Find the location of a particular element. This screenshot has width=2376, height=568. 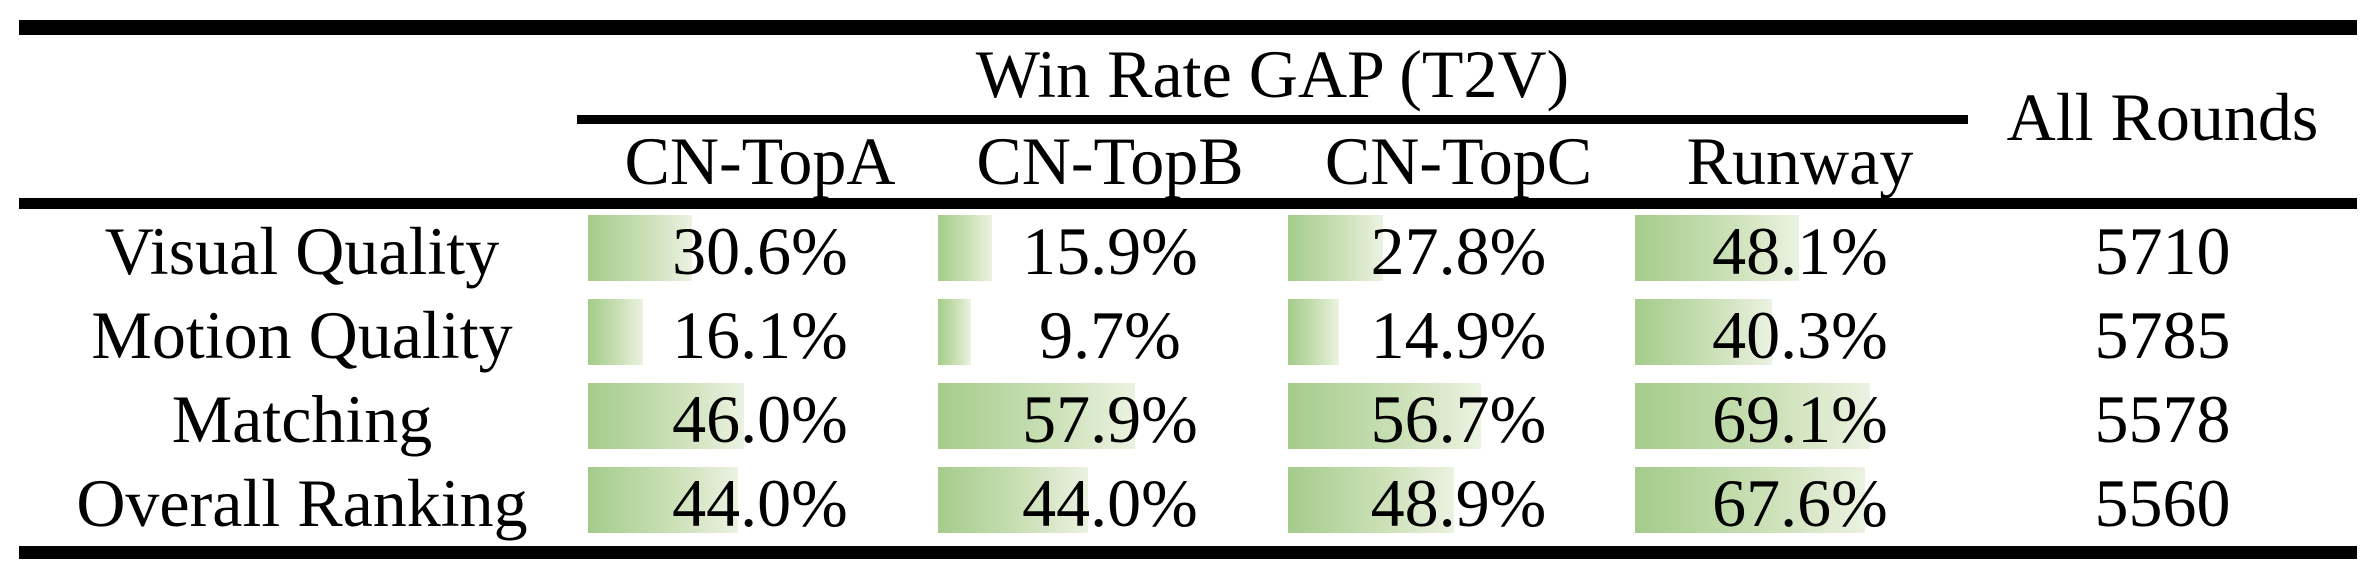

percent-value: 40.3% is located at coordinates (1800, 335).